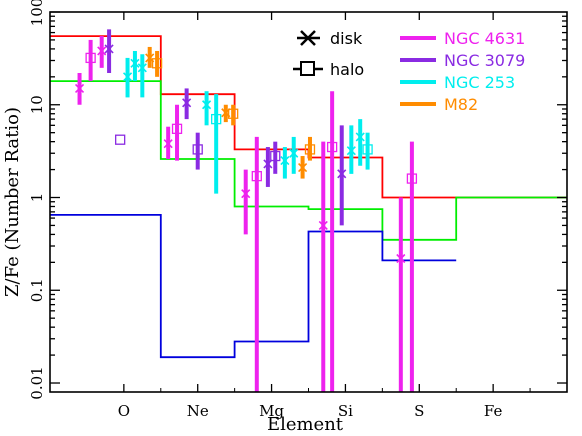  Describe the element at coordinates (419, 411) in the screenshot. I see `x-tick-label-s: S` at that location.